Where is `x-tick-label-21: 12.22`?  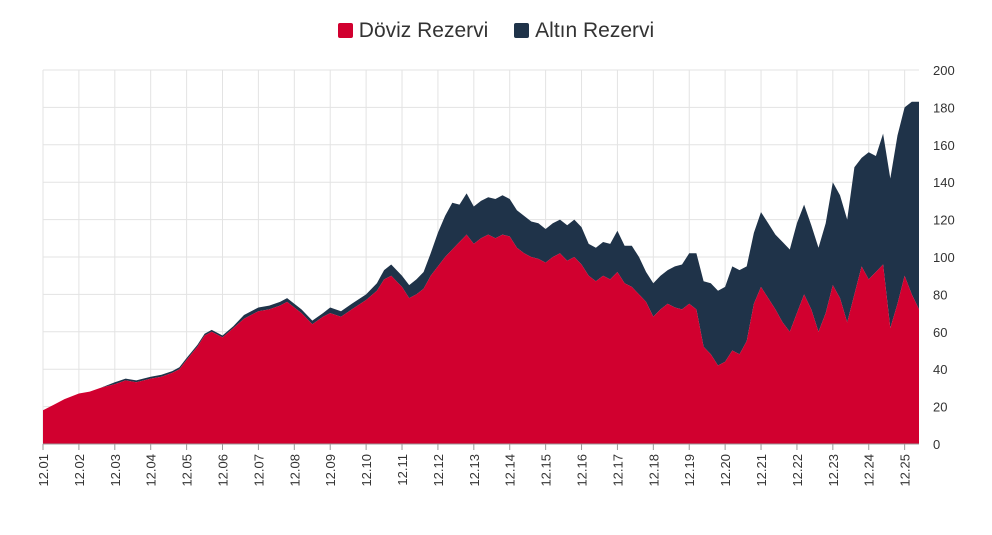 x-tick-label-21: 12.22 is located at coordinates (797, 470).